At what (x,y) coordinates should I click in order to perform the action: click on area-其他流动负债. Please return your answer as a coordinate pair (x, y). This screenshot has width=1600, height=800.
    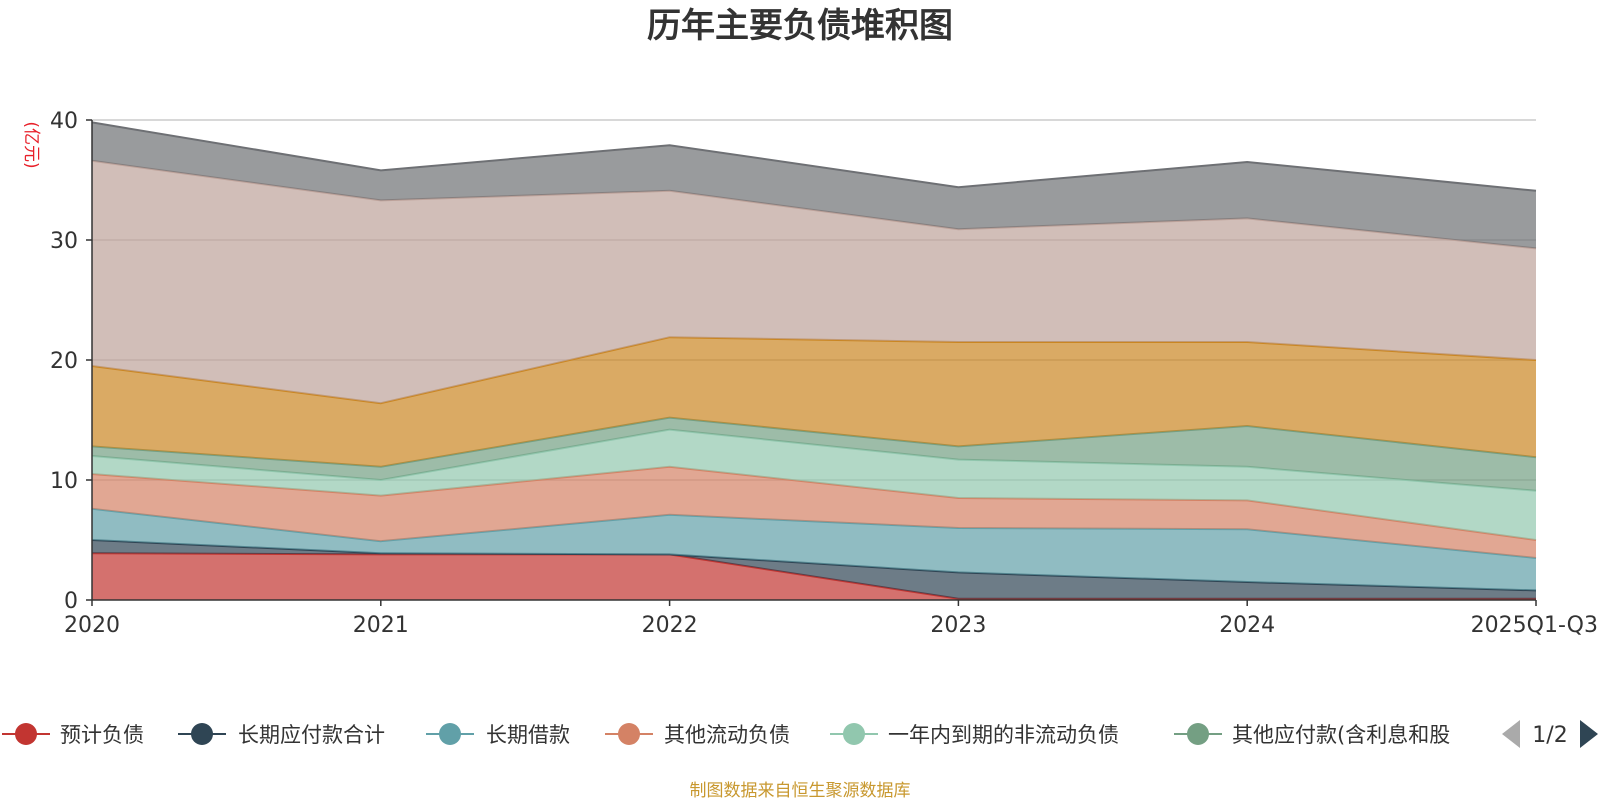
    Looking at the image, I should click on (814, 512).